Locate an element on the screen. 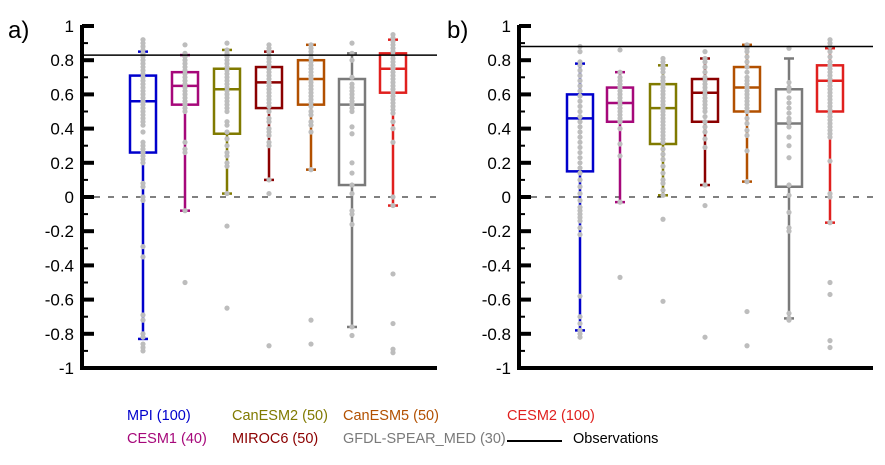 The width and height of the screenshot is (885, 465). y-tick-label: -0.8 is located at coordinates (59, 334).